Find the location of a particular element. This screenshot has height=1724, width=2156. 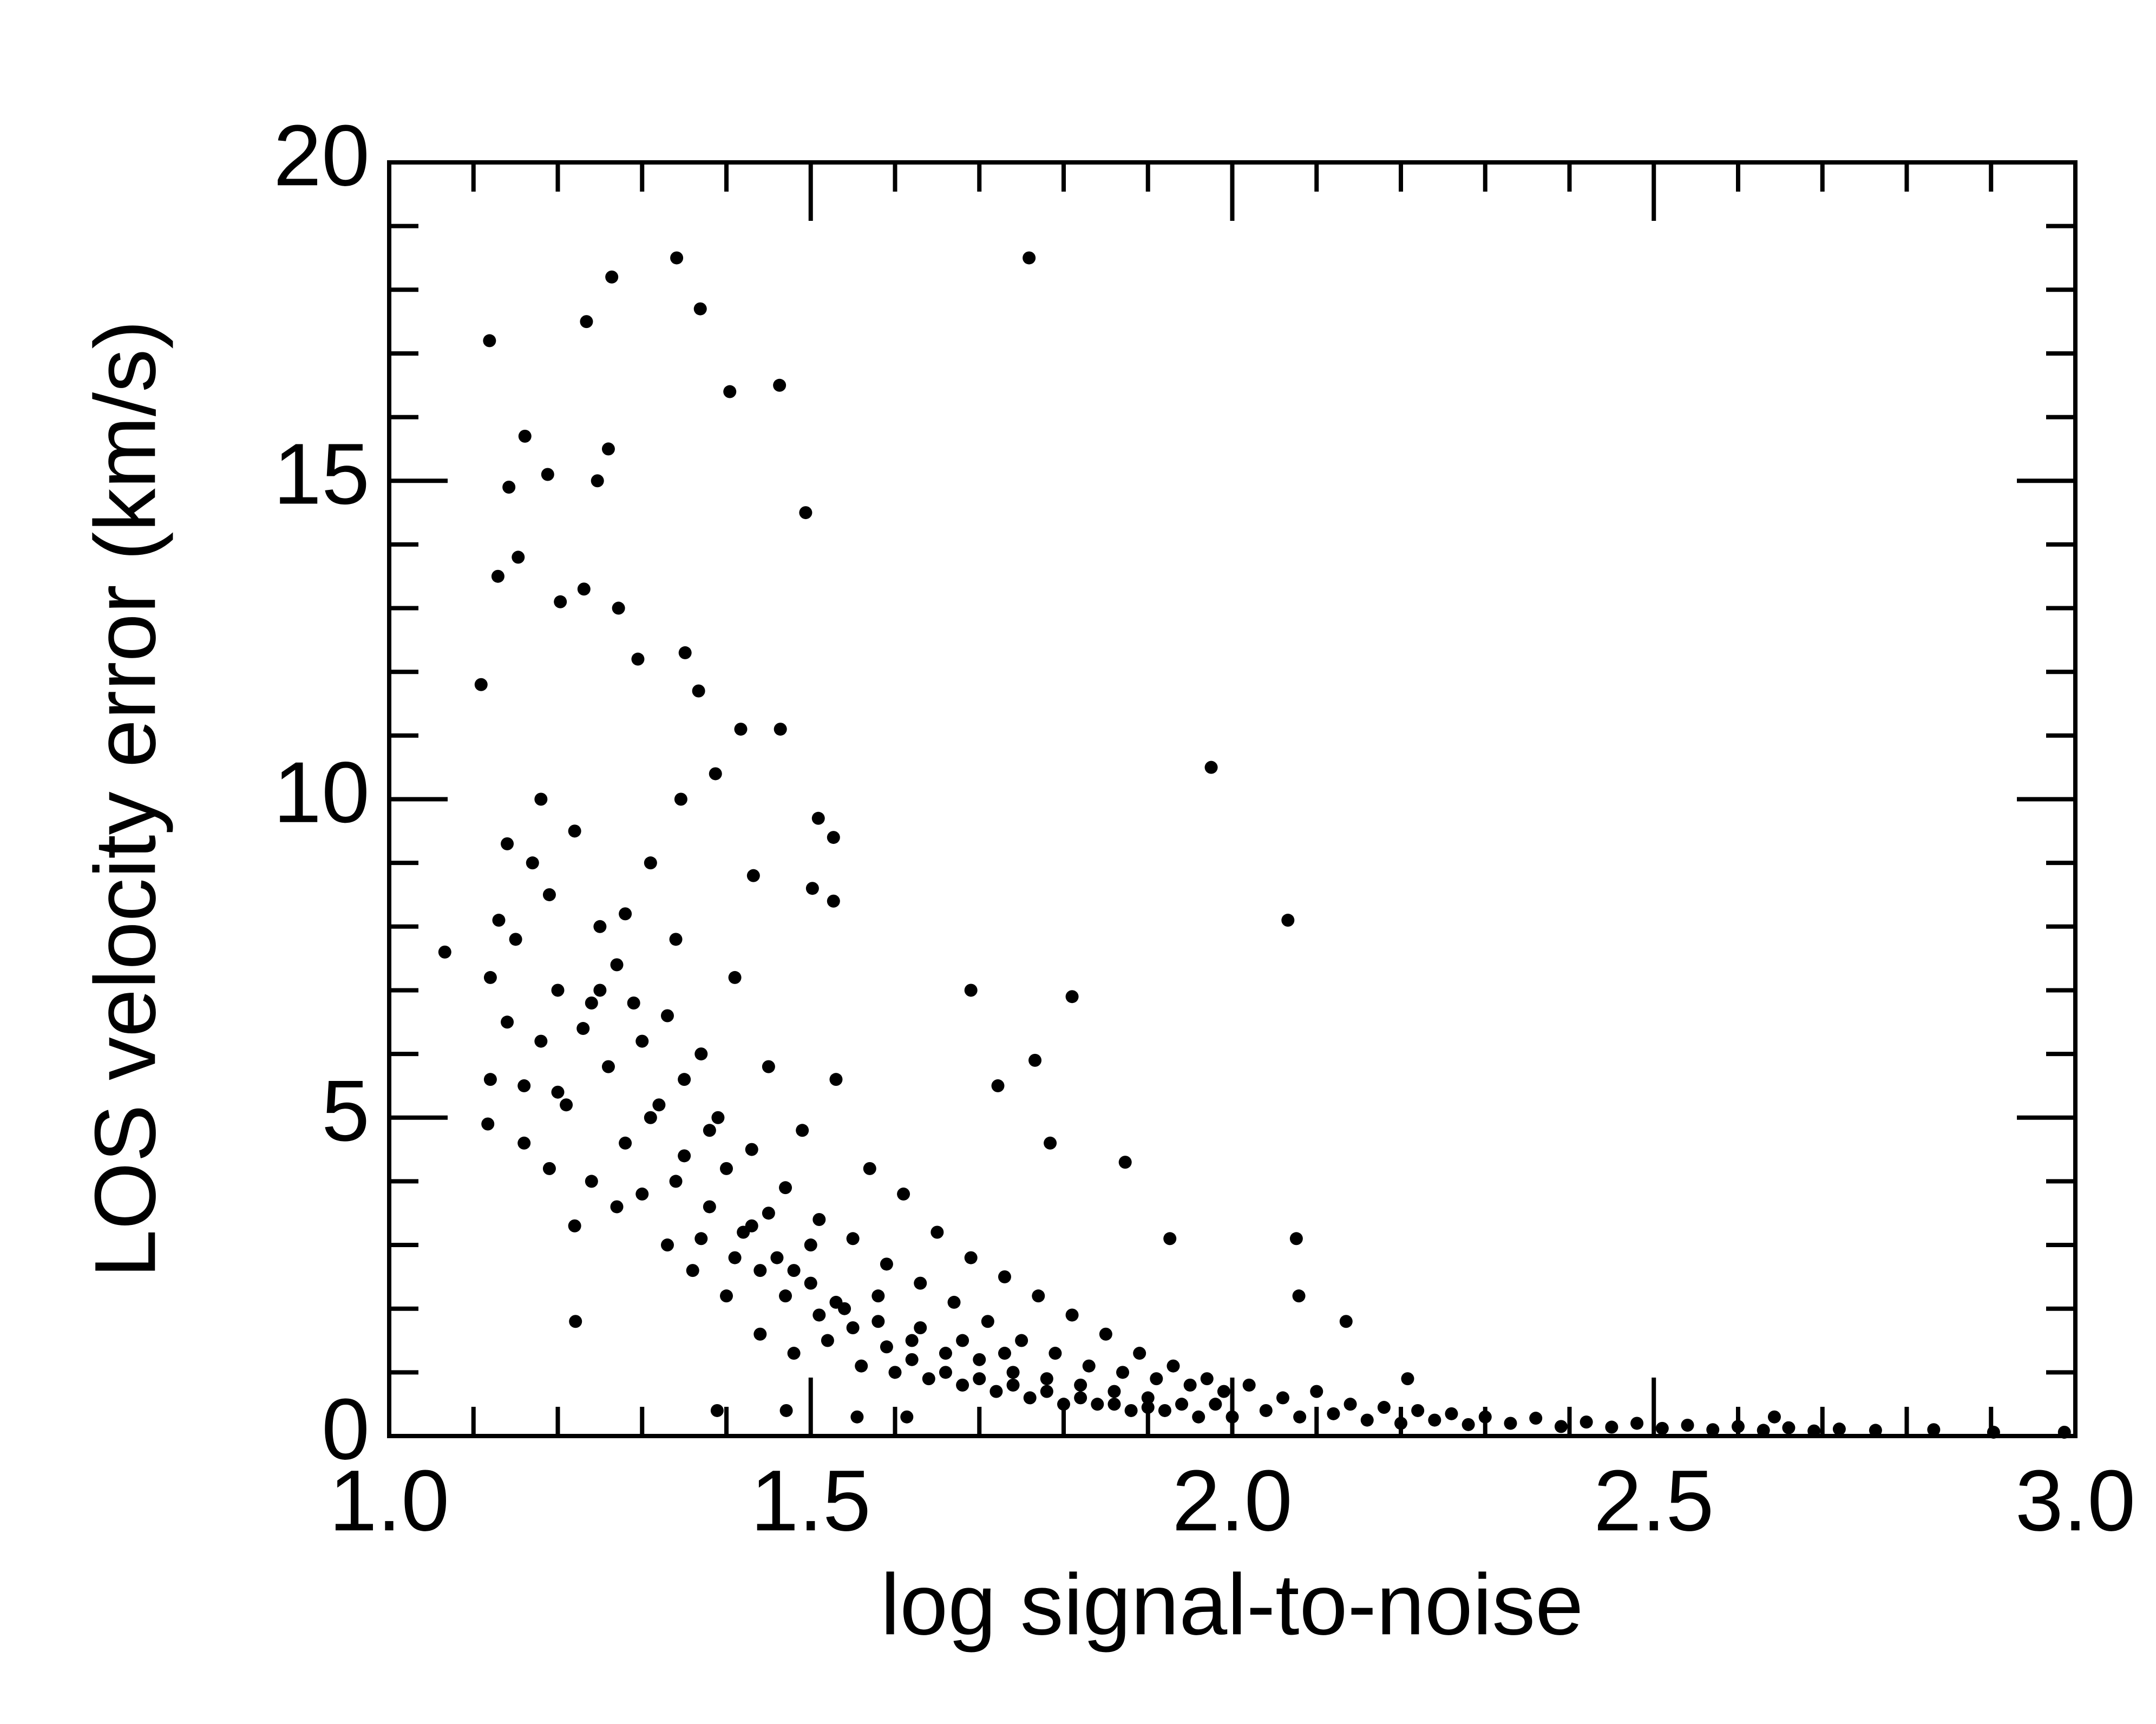

x-tick-label: 1.5 is located at coordinates (811, 1500).